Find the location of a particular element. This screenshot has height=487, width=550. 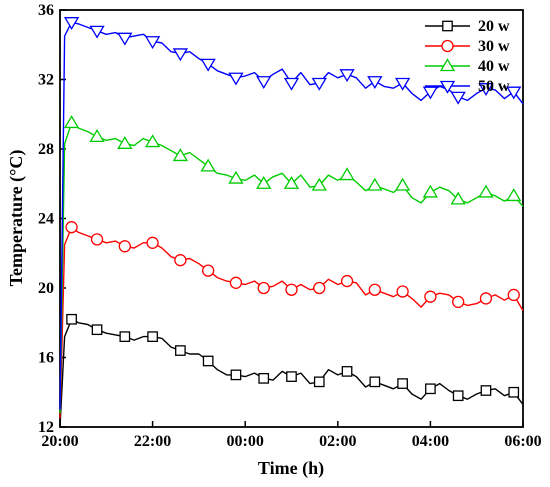

legend-label-50w: 50 w is located at coordinates (494, 86).